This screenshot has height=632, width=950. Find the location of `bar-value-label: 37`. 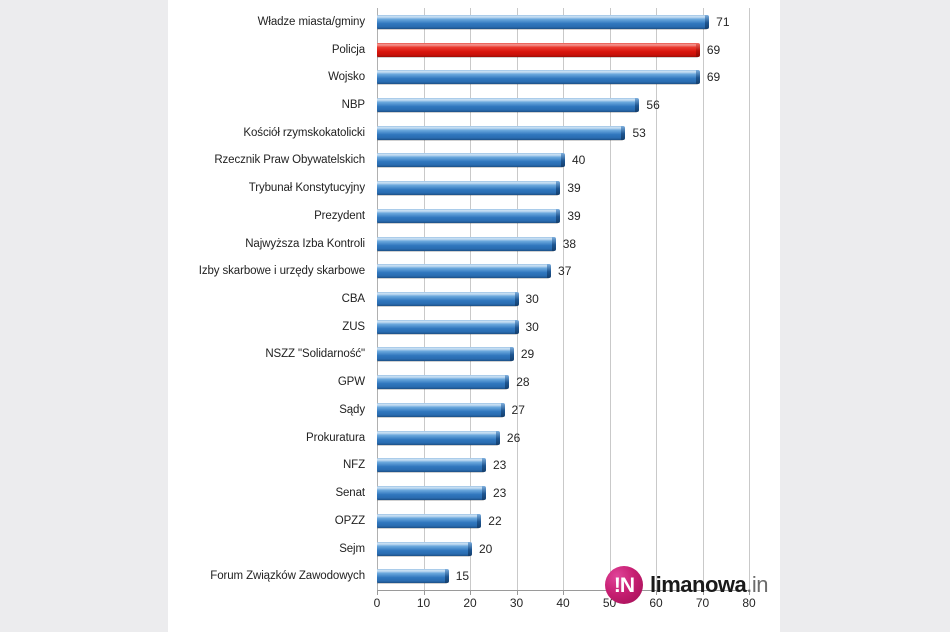

bar-value-label: 37 is located at coordinates (565, 271).